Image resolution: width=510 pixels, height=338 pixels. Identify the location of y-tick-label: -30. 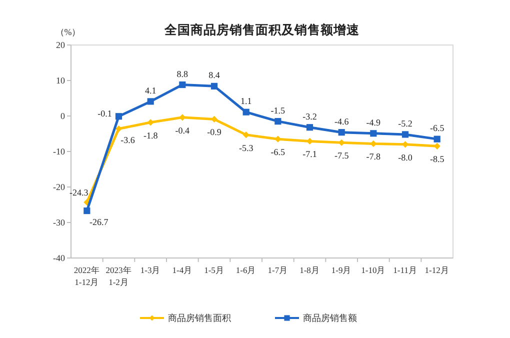
(59, 223).